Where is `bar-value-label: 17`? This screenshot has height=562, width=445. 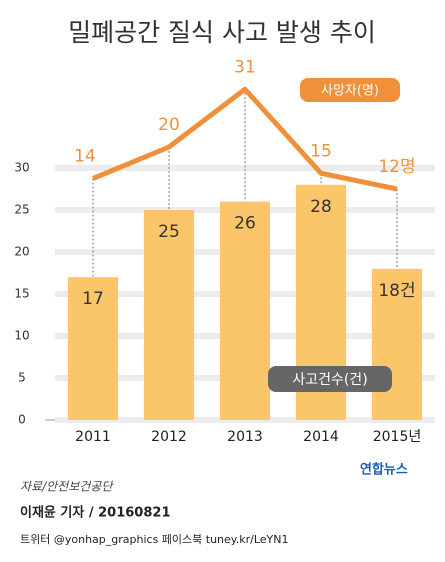 bar-value-label: 17 is located at coordinates (93, 299).